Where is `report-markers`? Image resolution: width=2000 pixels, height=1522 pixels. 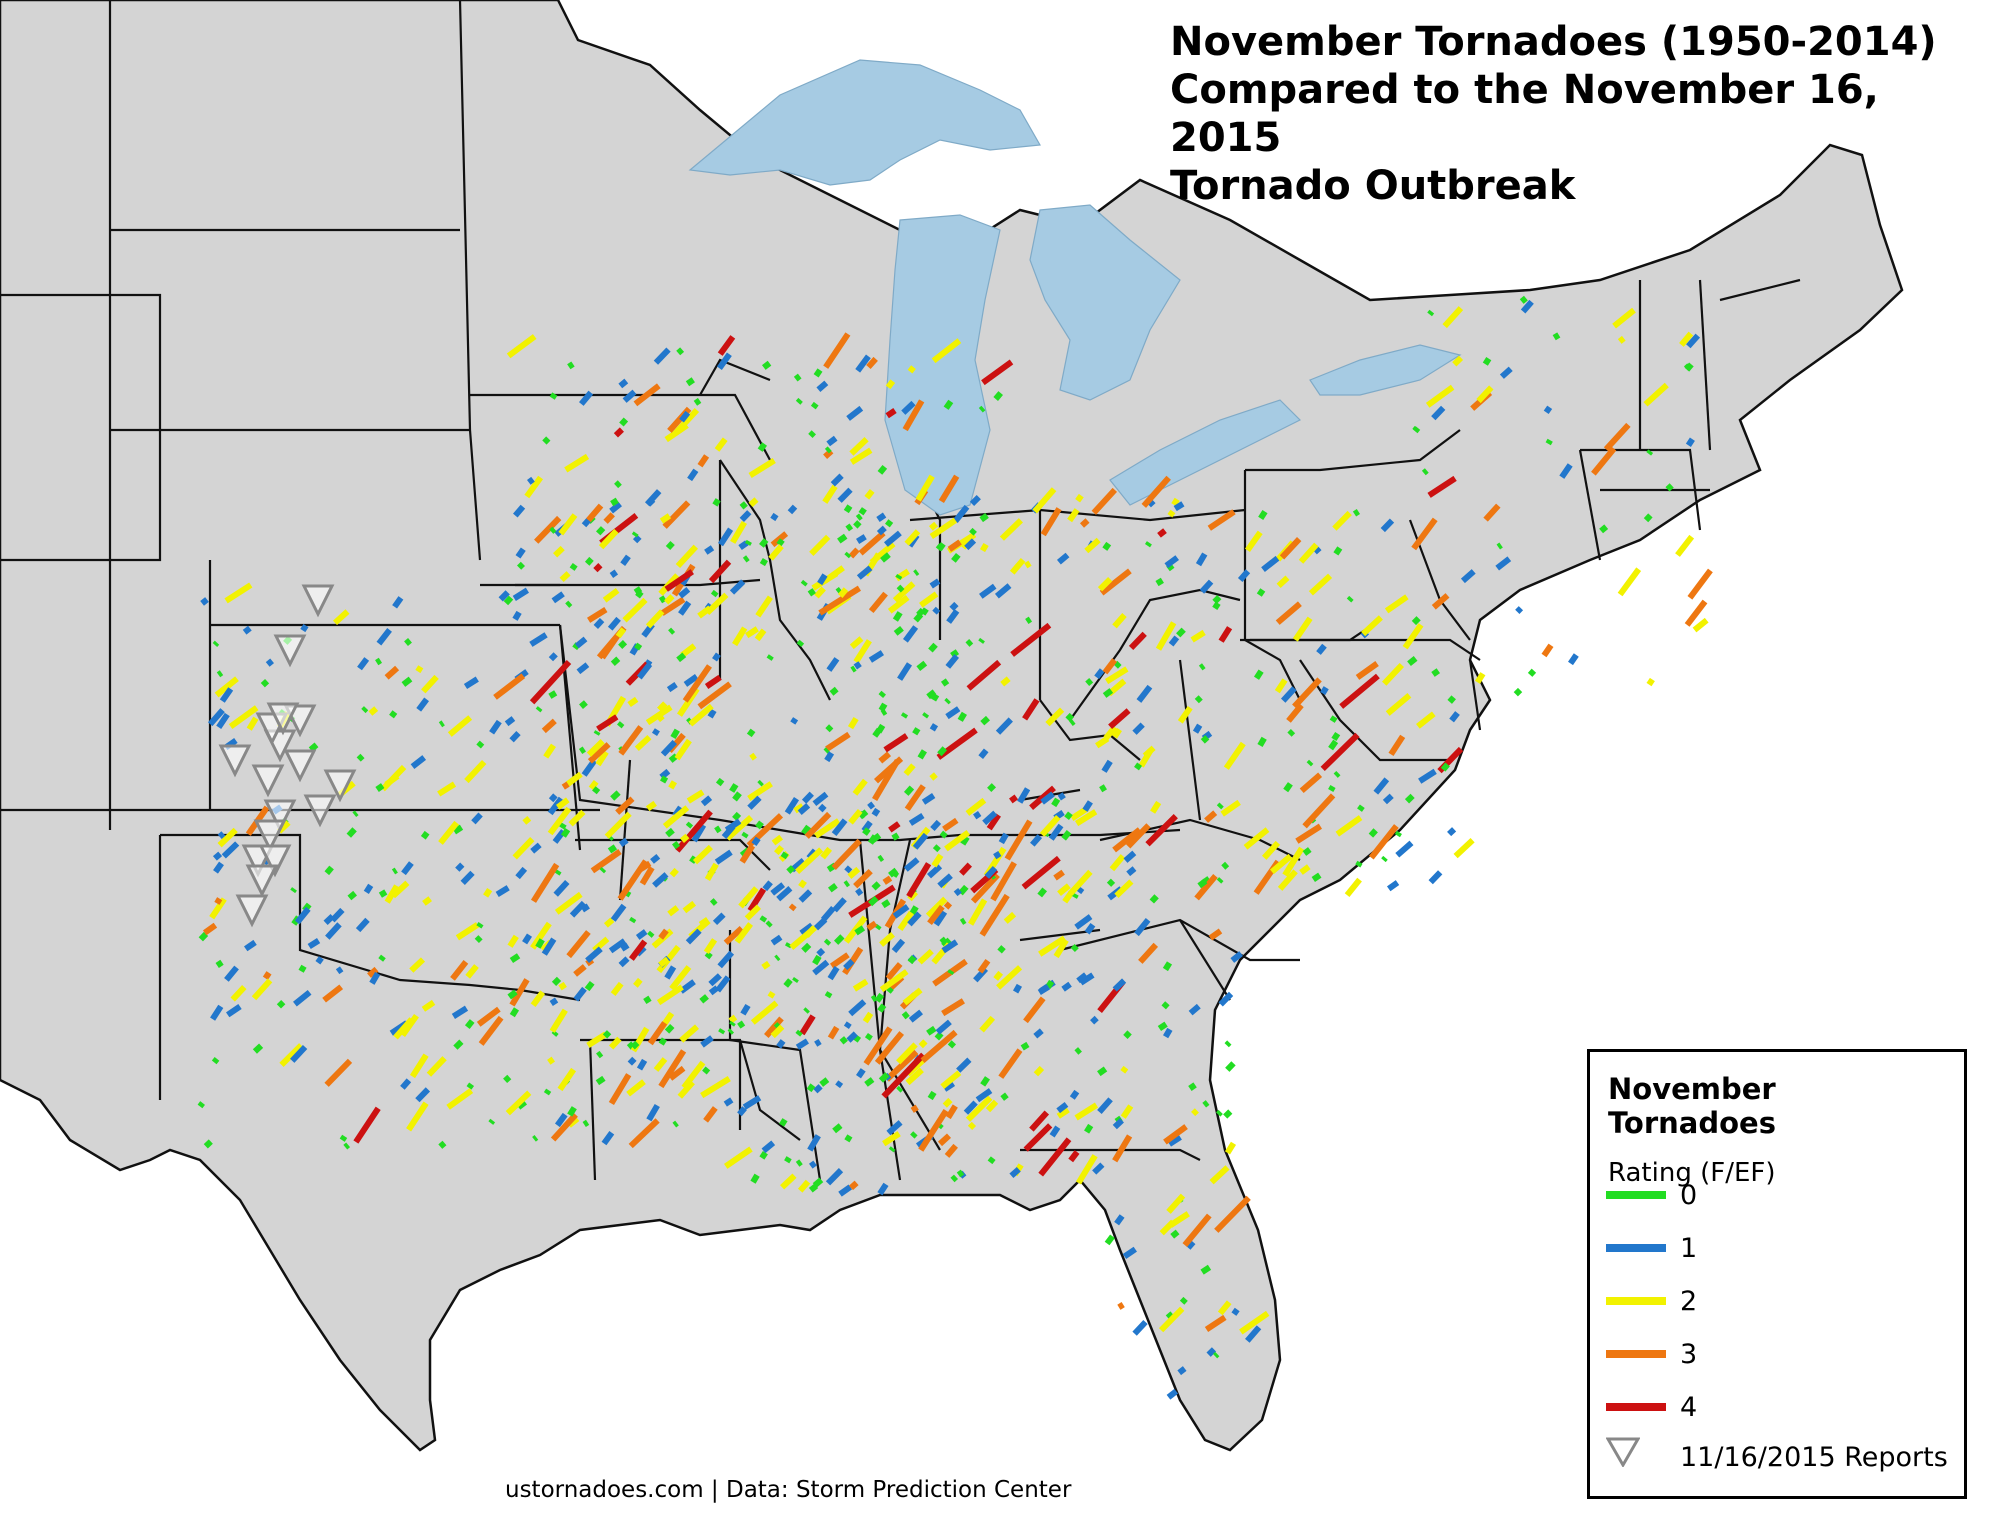
report-markers is located at coordinates (287, 756).